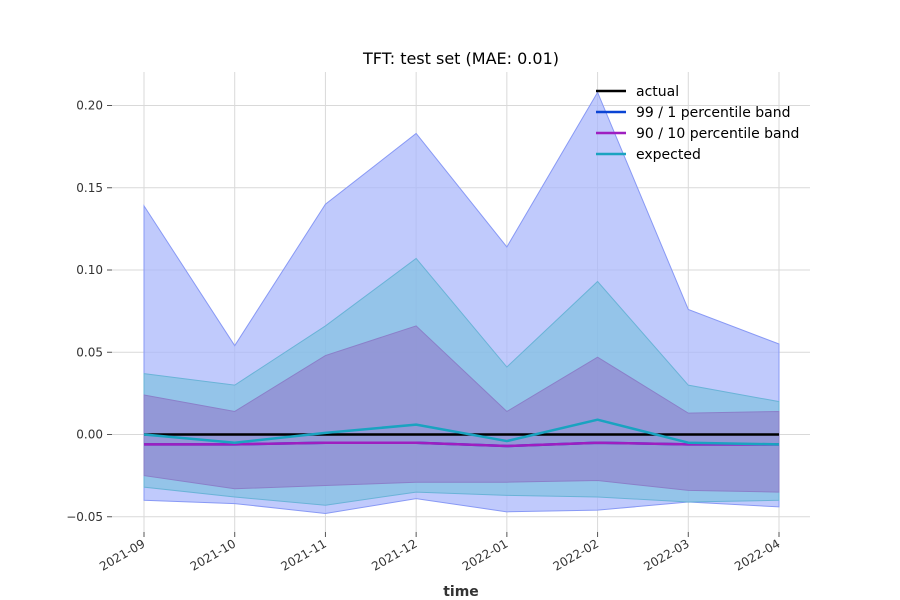 This screenshot has height=600, width=900. Describe the element at coordinates (89, 435) in the screenshot. I see `y-tick-label: 0.00` at that location.